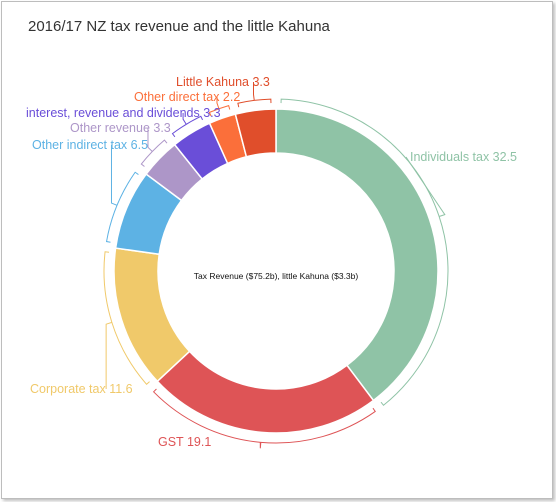  I want to click on label-other-indirect-tax: Other indirect tax 6.5, so click(90, 145).